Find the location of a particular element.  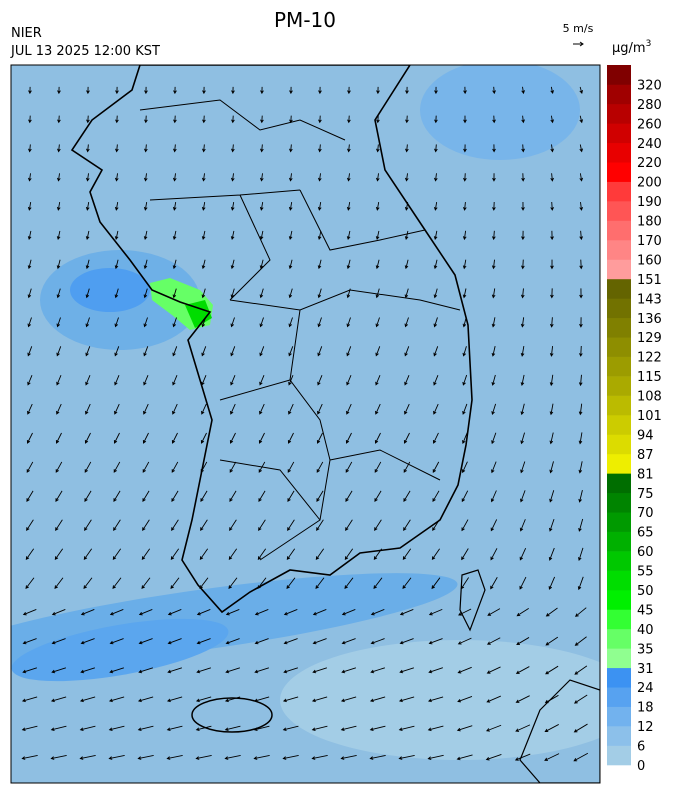

datetime: JUL 13 2025 12:00 KST is located at coordinates (85, 51).